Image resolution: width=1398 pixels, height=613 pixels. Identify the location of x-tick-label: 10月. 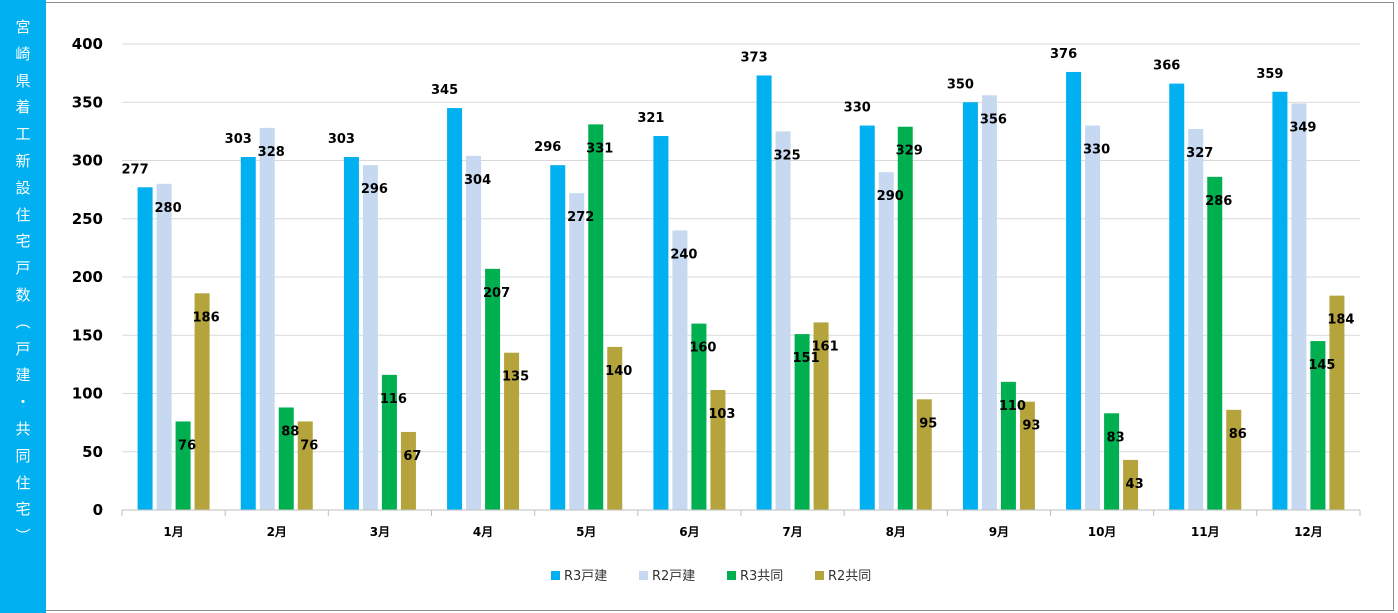
(1102, 532).